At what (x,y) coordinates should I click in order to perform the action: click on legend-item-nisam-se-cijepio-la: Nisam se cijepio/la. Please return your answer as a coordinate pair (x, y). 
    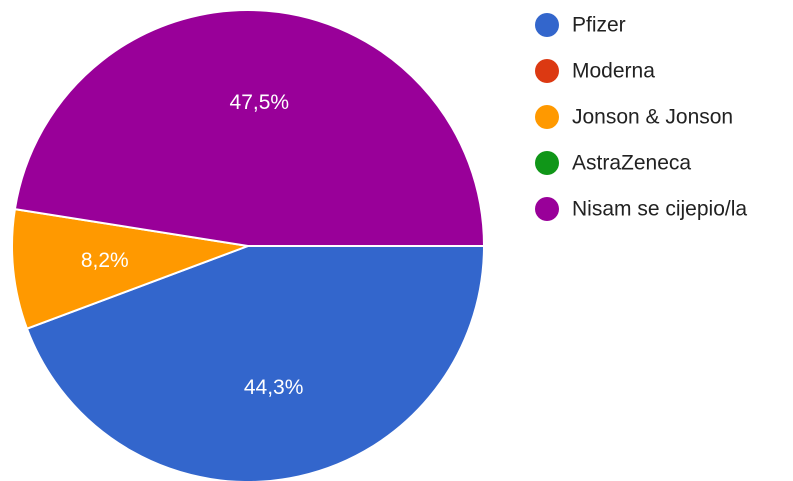
    Looking at the image, I should click on (641, 209).